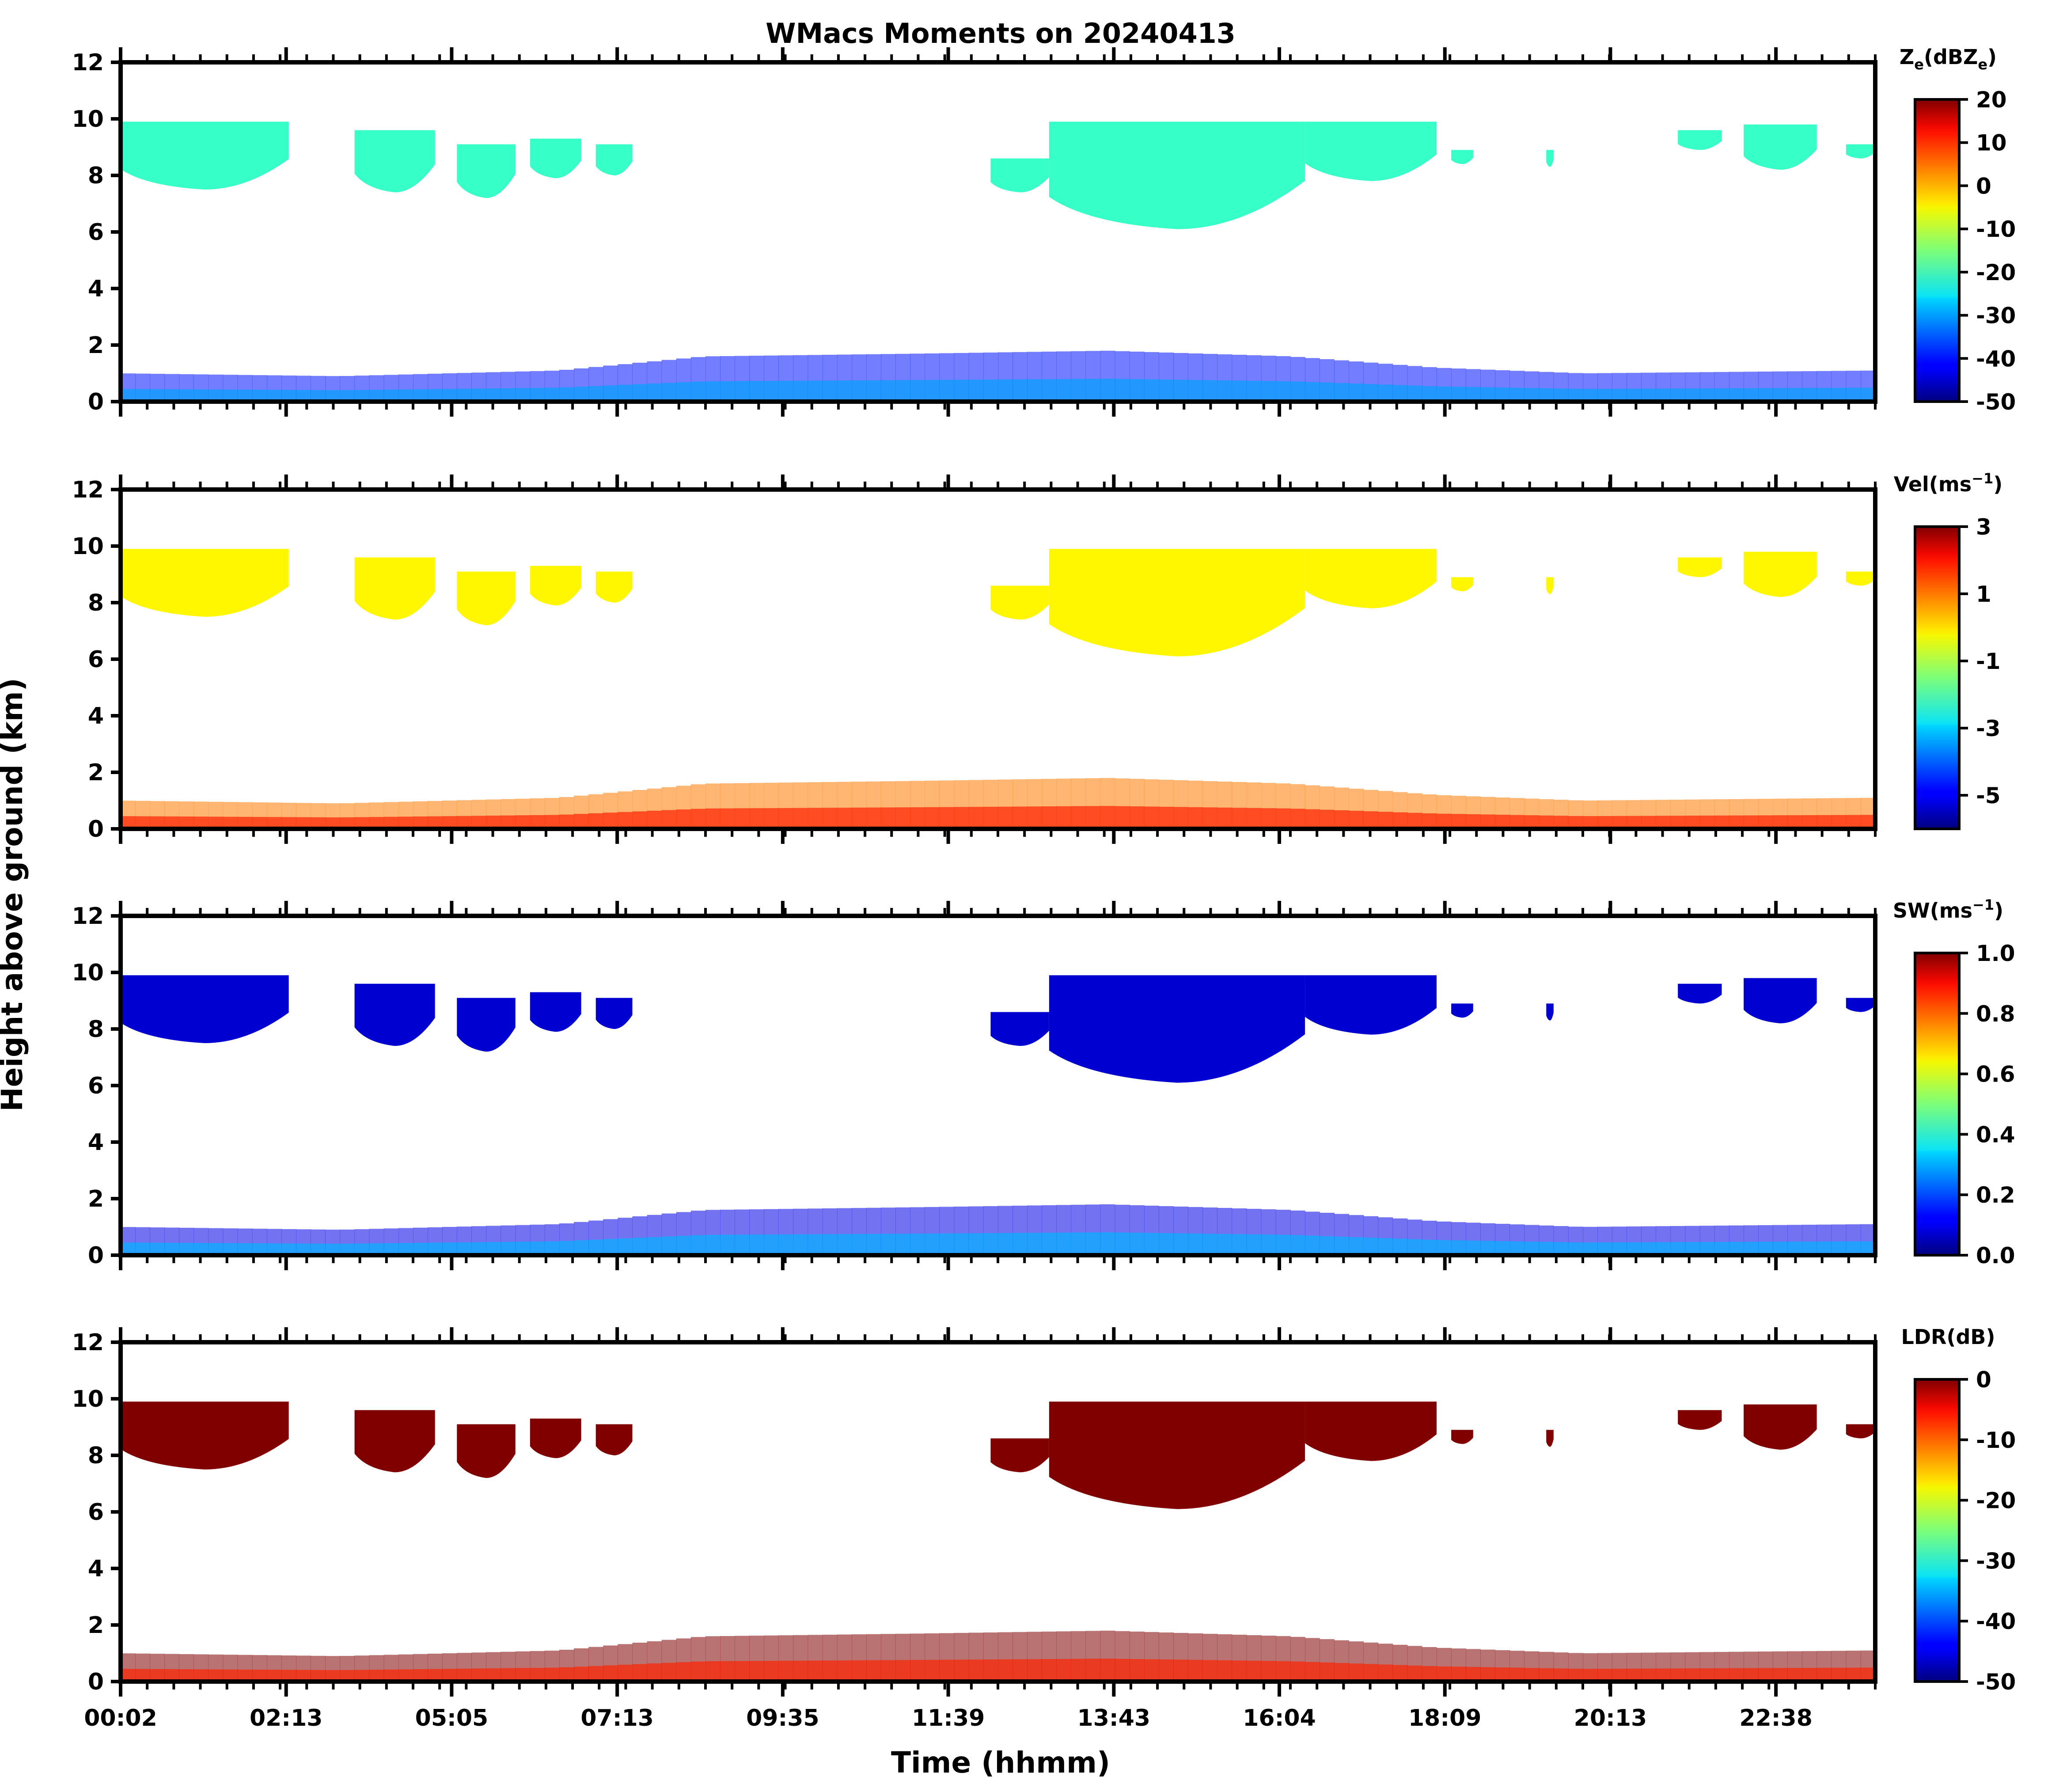 The height and width of the screenshot is (1792, 2063). What do you see at coordinates (1989, 728) in the screenshot?
I see `colorbar-tick-label: -3` at bounding box center [1989, 728].